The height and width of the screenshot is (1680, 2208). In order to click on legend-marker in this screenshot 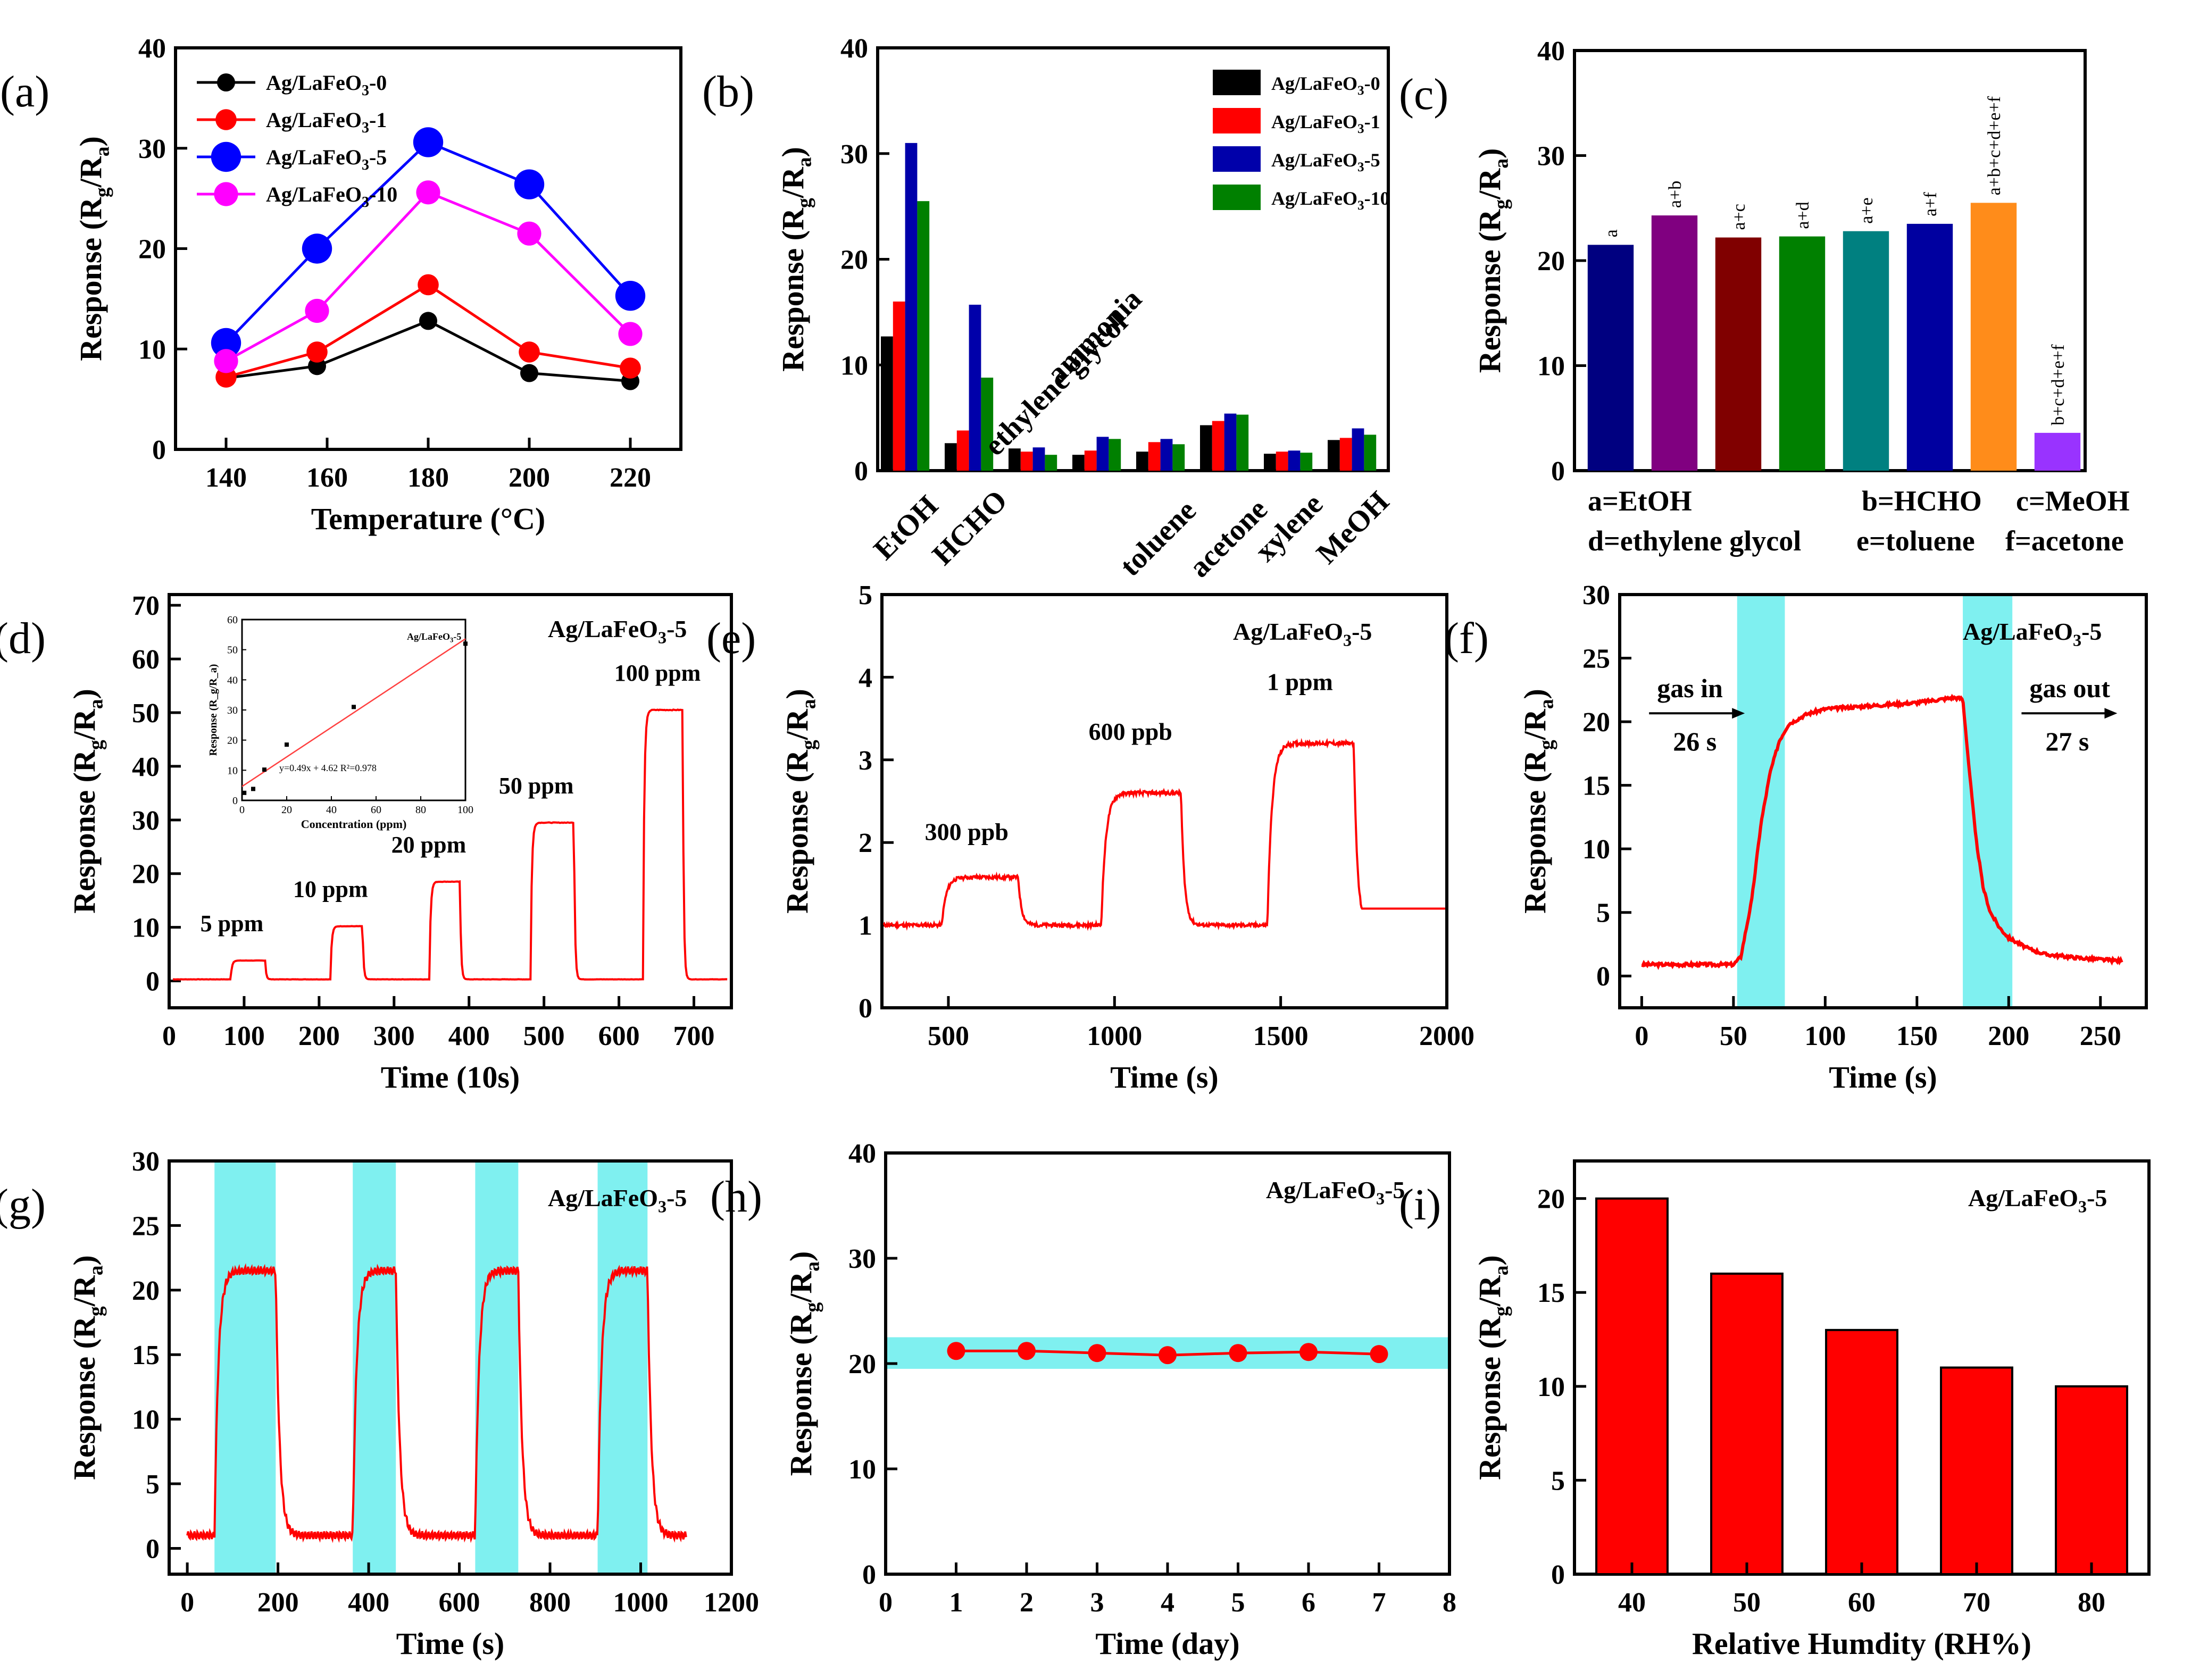, I will do `click(226, 82)`.